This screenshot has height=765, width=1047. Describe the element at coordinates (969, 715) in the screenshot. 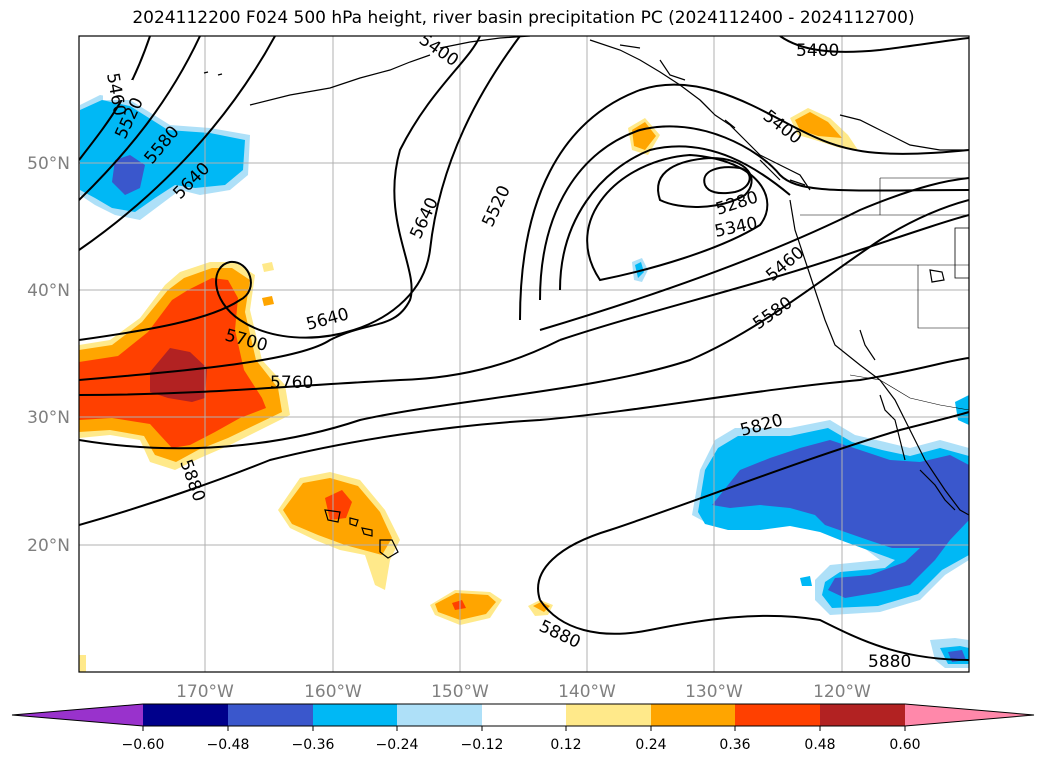

I see `colorbar-extend-high` at that location.